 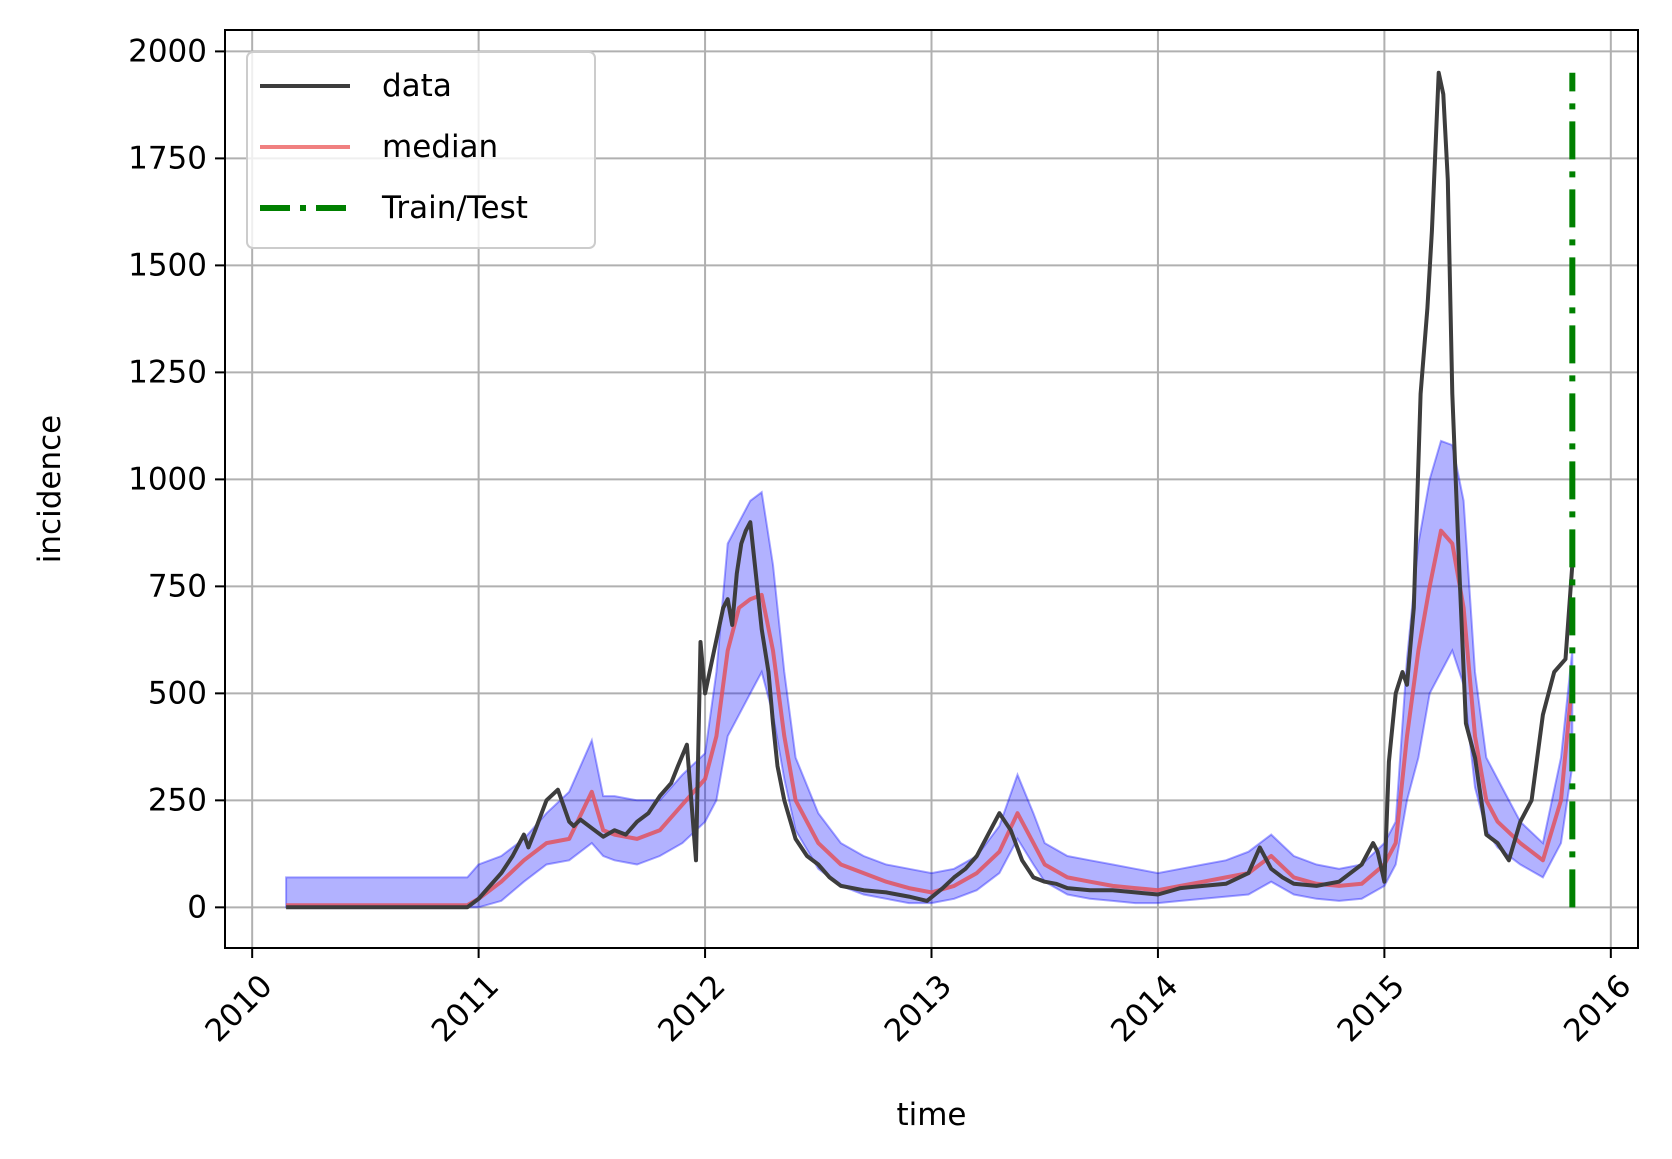 I want to click on legend: data median Train/Test, so click(x=421, y=150).